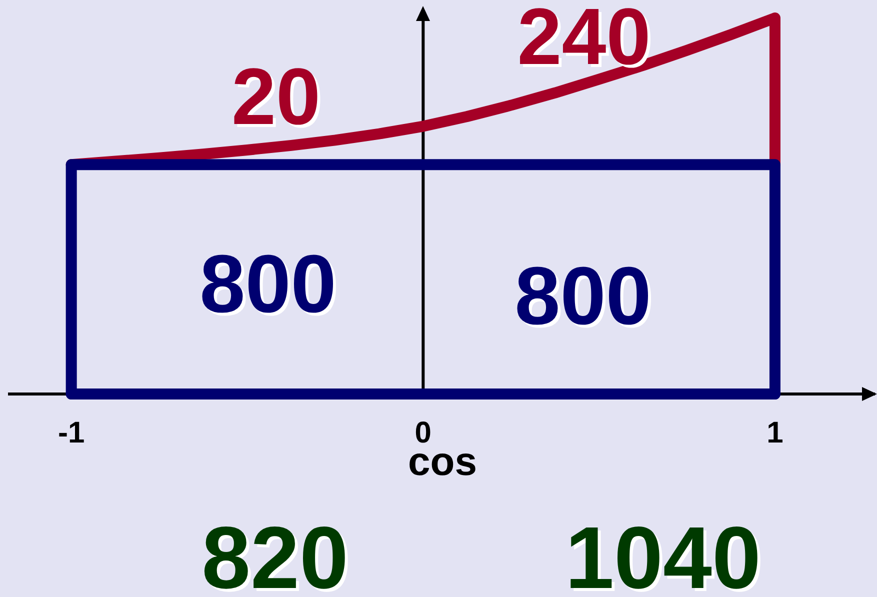 This screenshot has height=597, width=877. Describe the element at coordinates (663, 552) in the screenshot. I see `text: 1040` at that location.